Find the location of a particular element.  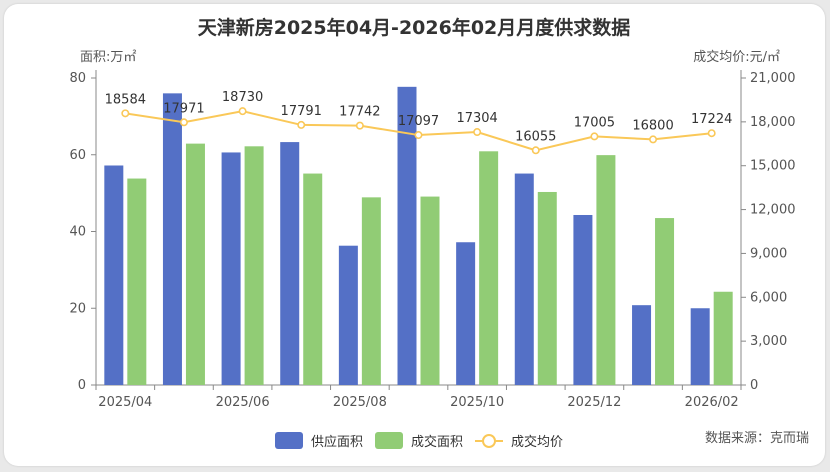

right-tick-label: 3,000 is located at coordinates (768, 341).